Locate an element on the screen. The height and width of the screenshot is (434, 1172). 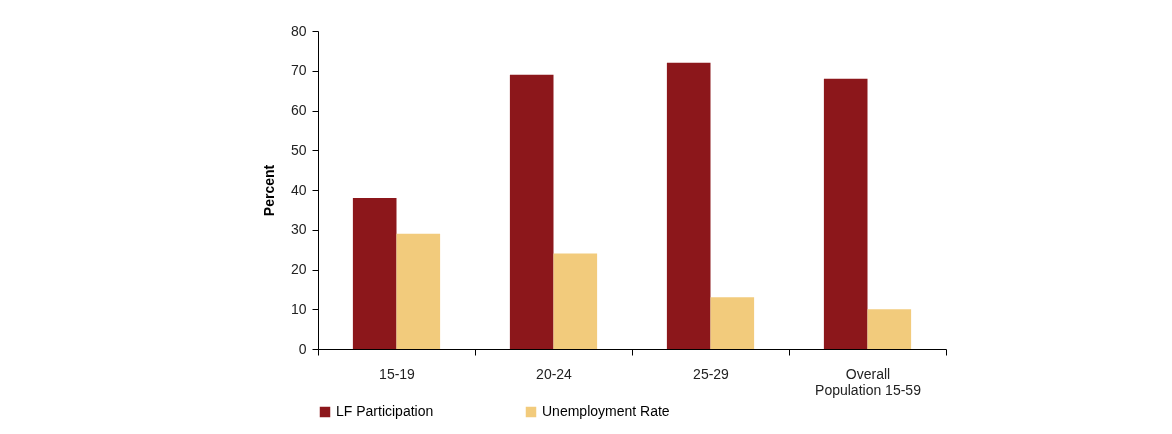
legend-label: LF Participation is located at coordinates (385, 411).